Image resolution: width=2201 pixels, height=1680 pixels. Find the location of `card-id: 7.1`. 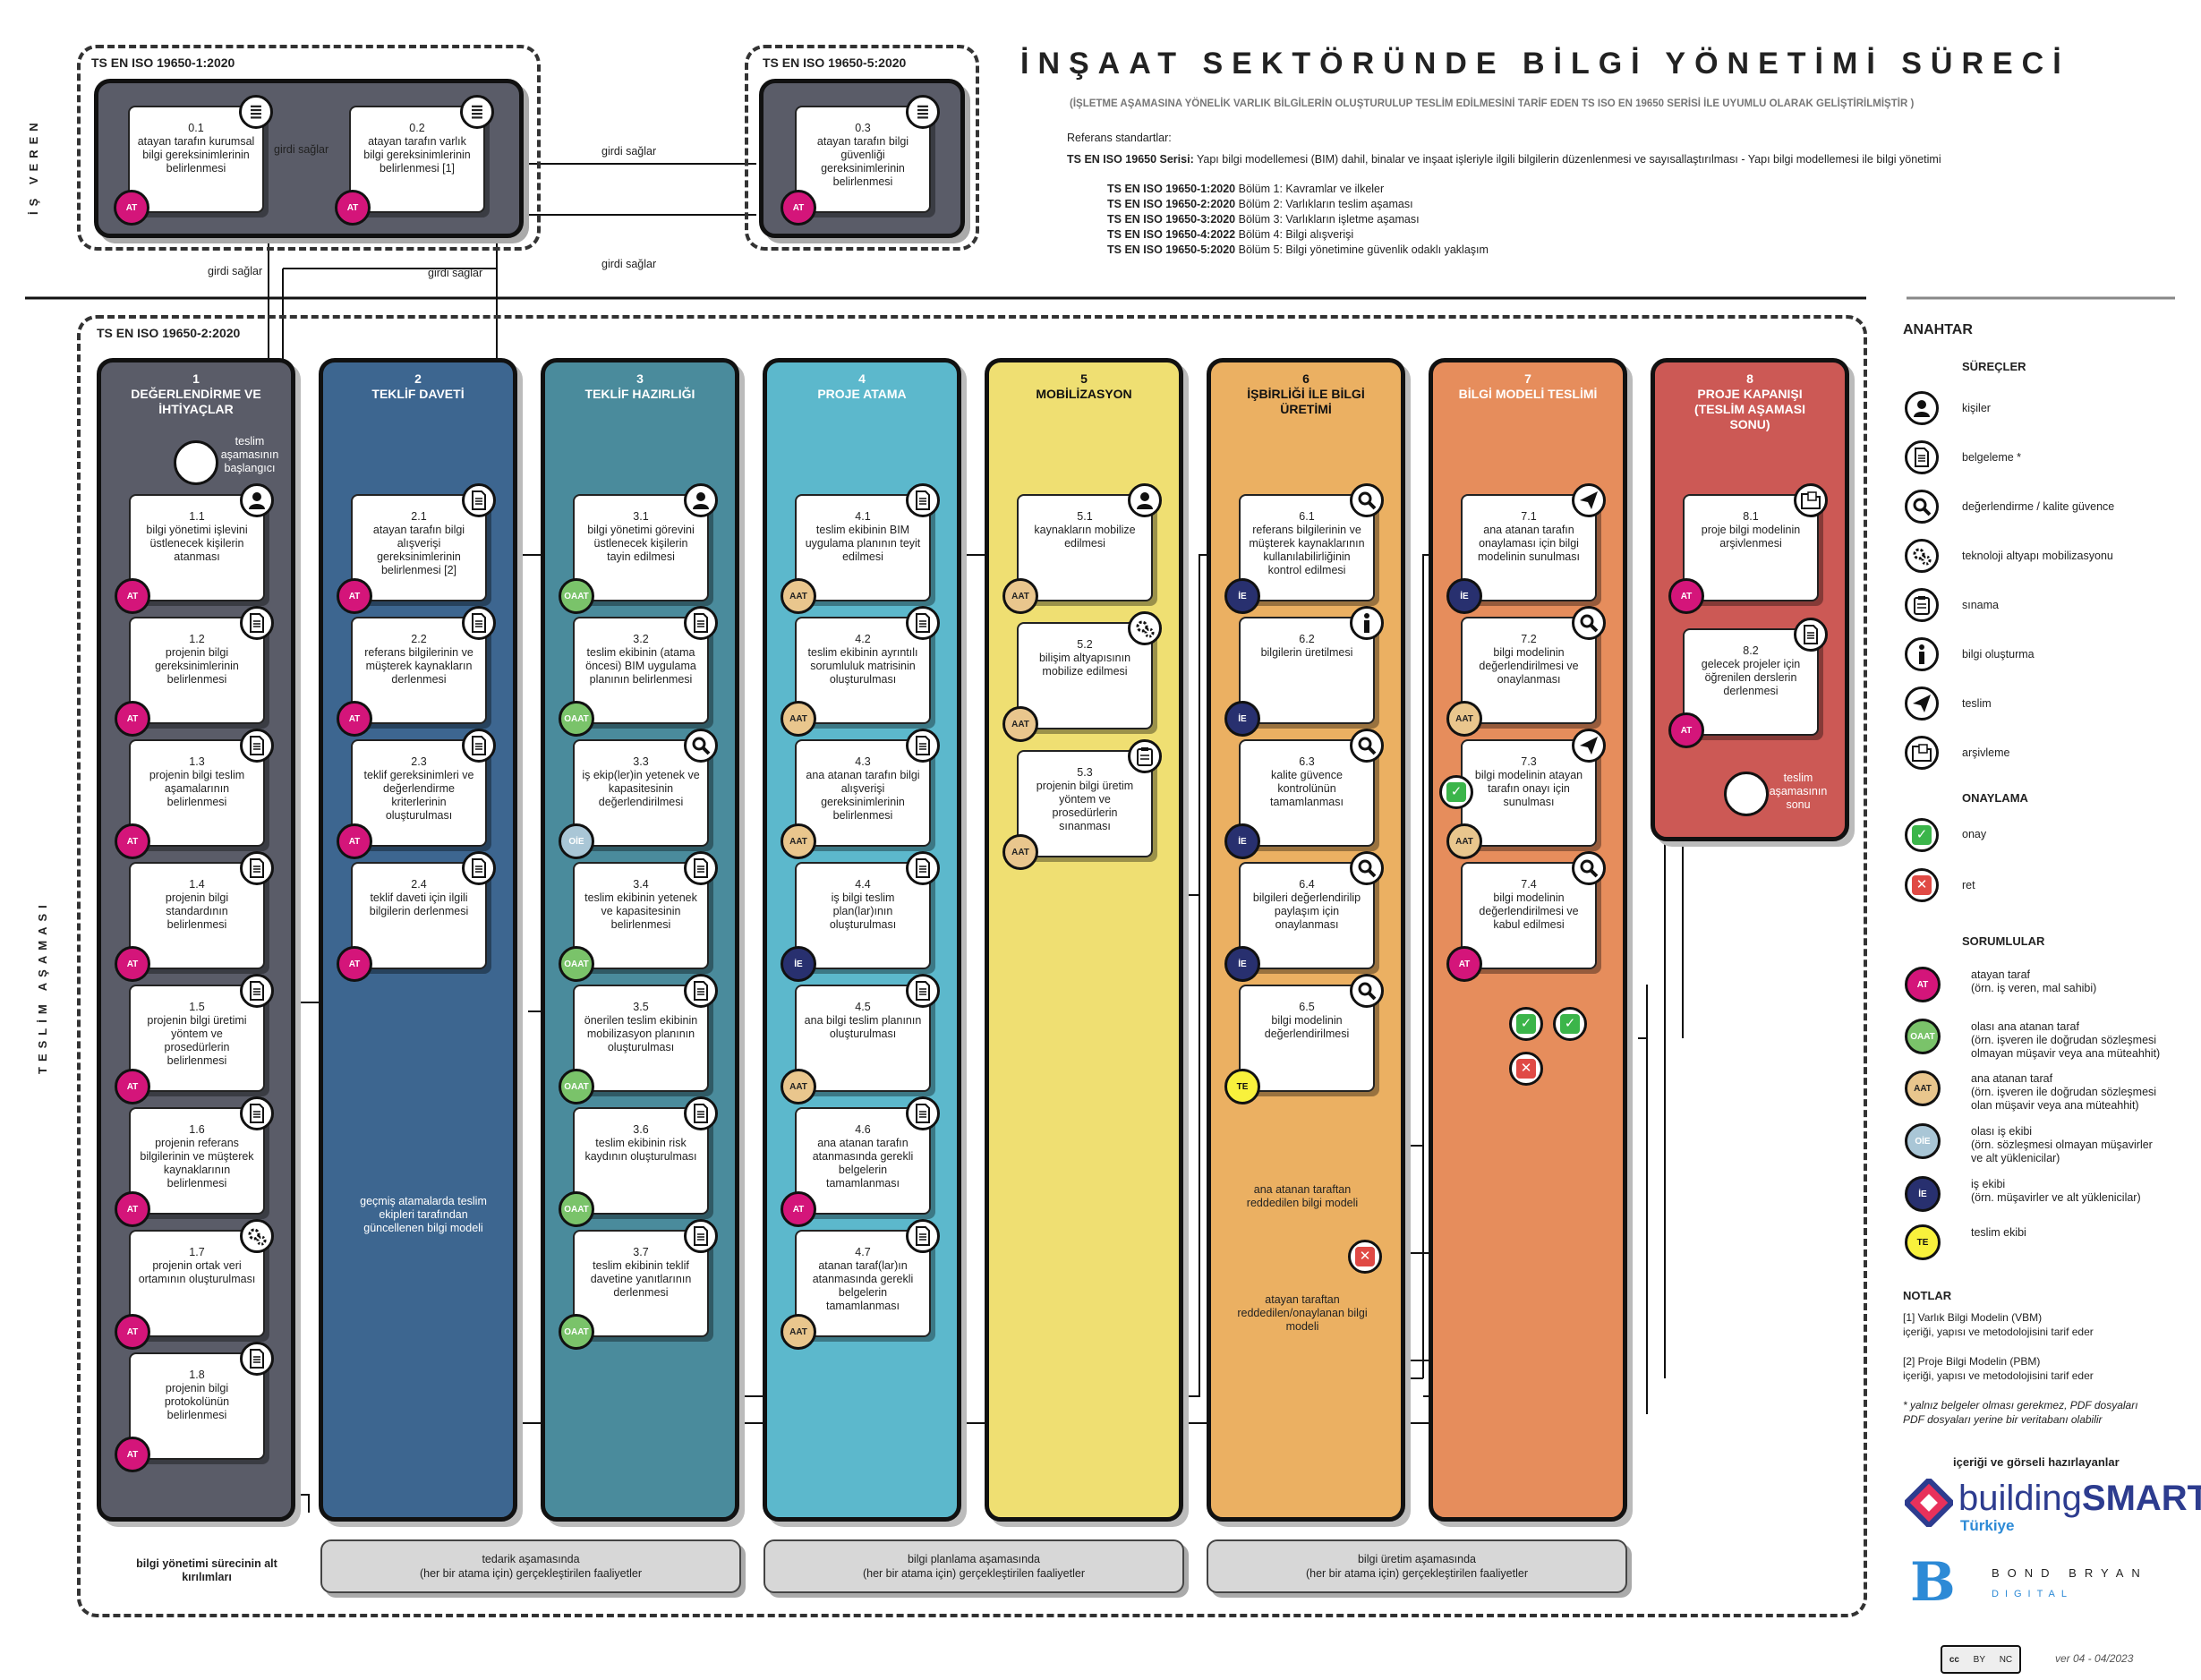

card-id: 7.1 is located at coordinates (1529, 516).